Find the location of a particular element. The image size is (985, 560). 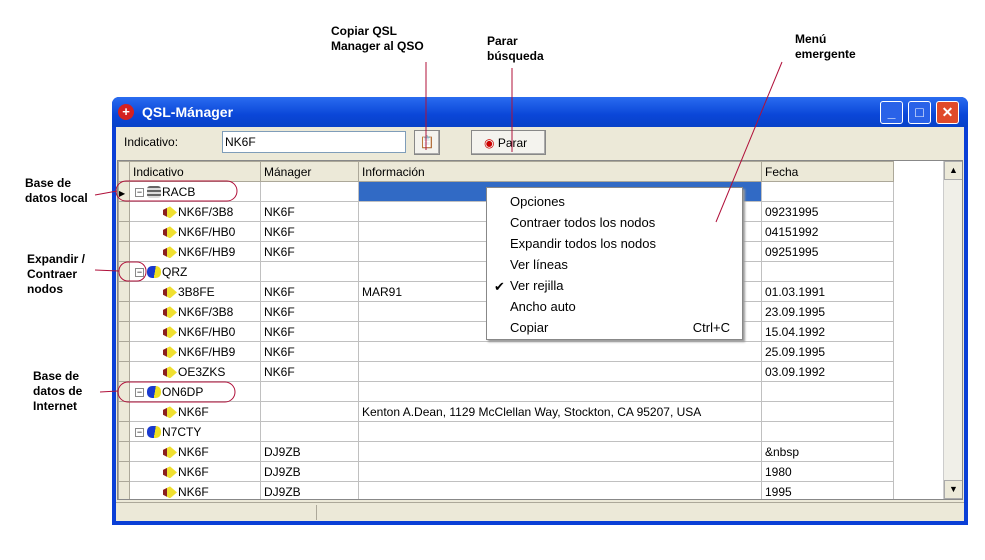

menu-item: Copiar Ctrl+C is located at coordinates (620, 327).